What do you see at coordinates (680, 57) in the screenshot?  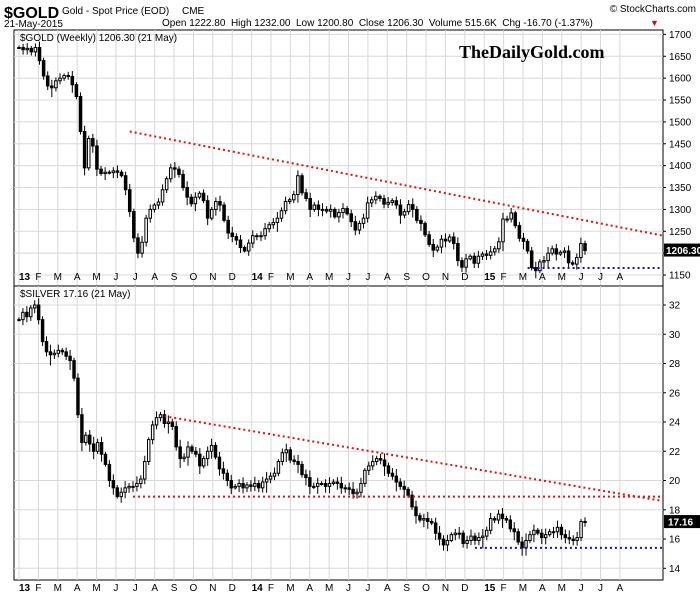 I see `y-tick-label: 1650` at bounding box center [680, 57].